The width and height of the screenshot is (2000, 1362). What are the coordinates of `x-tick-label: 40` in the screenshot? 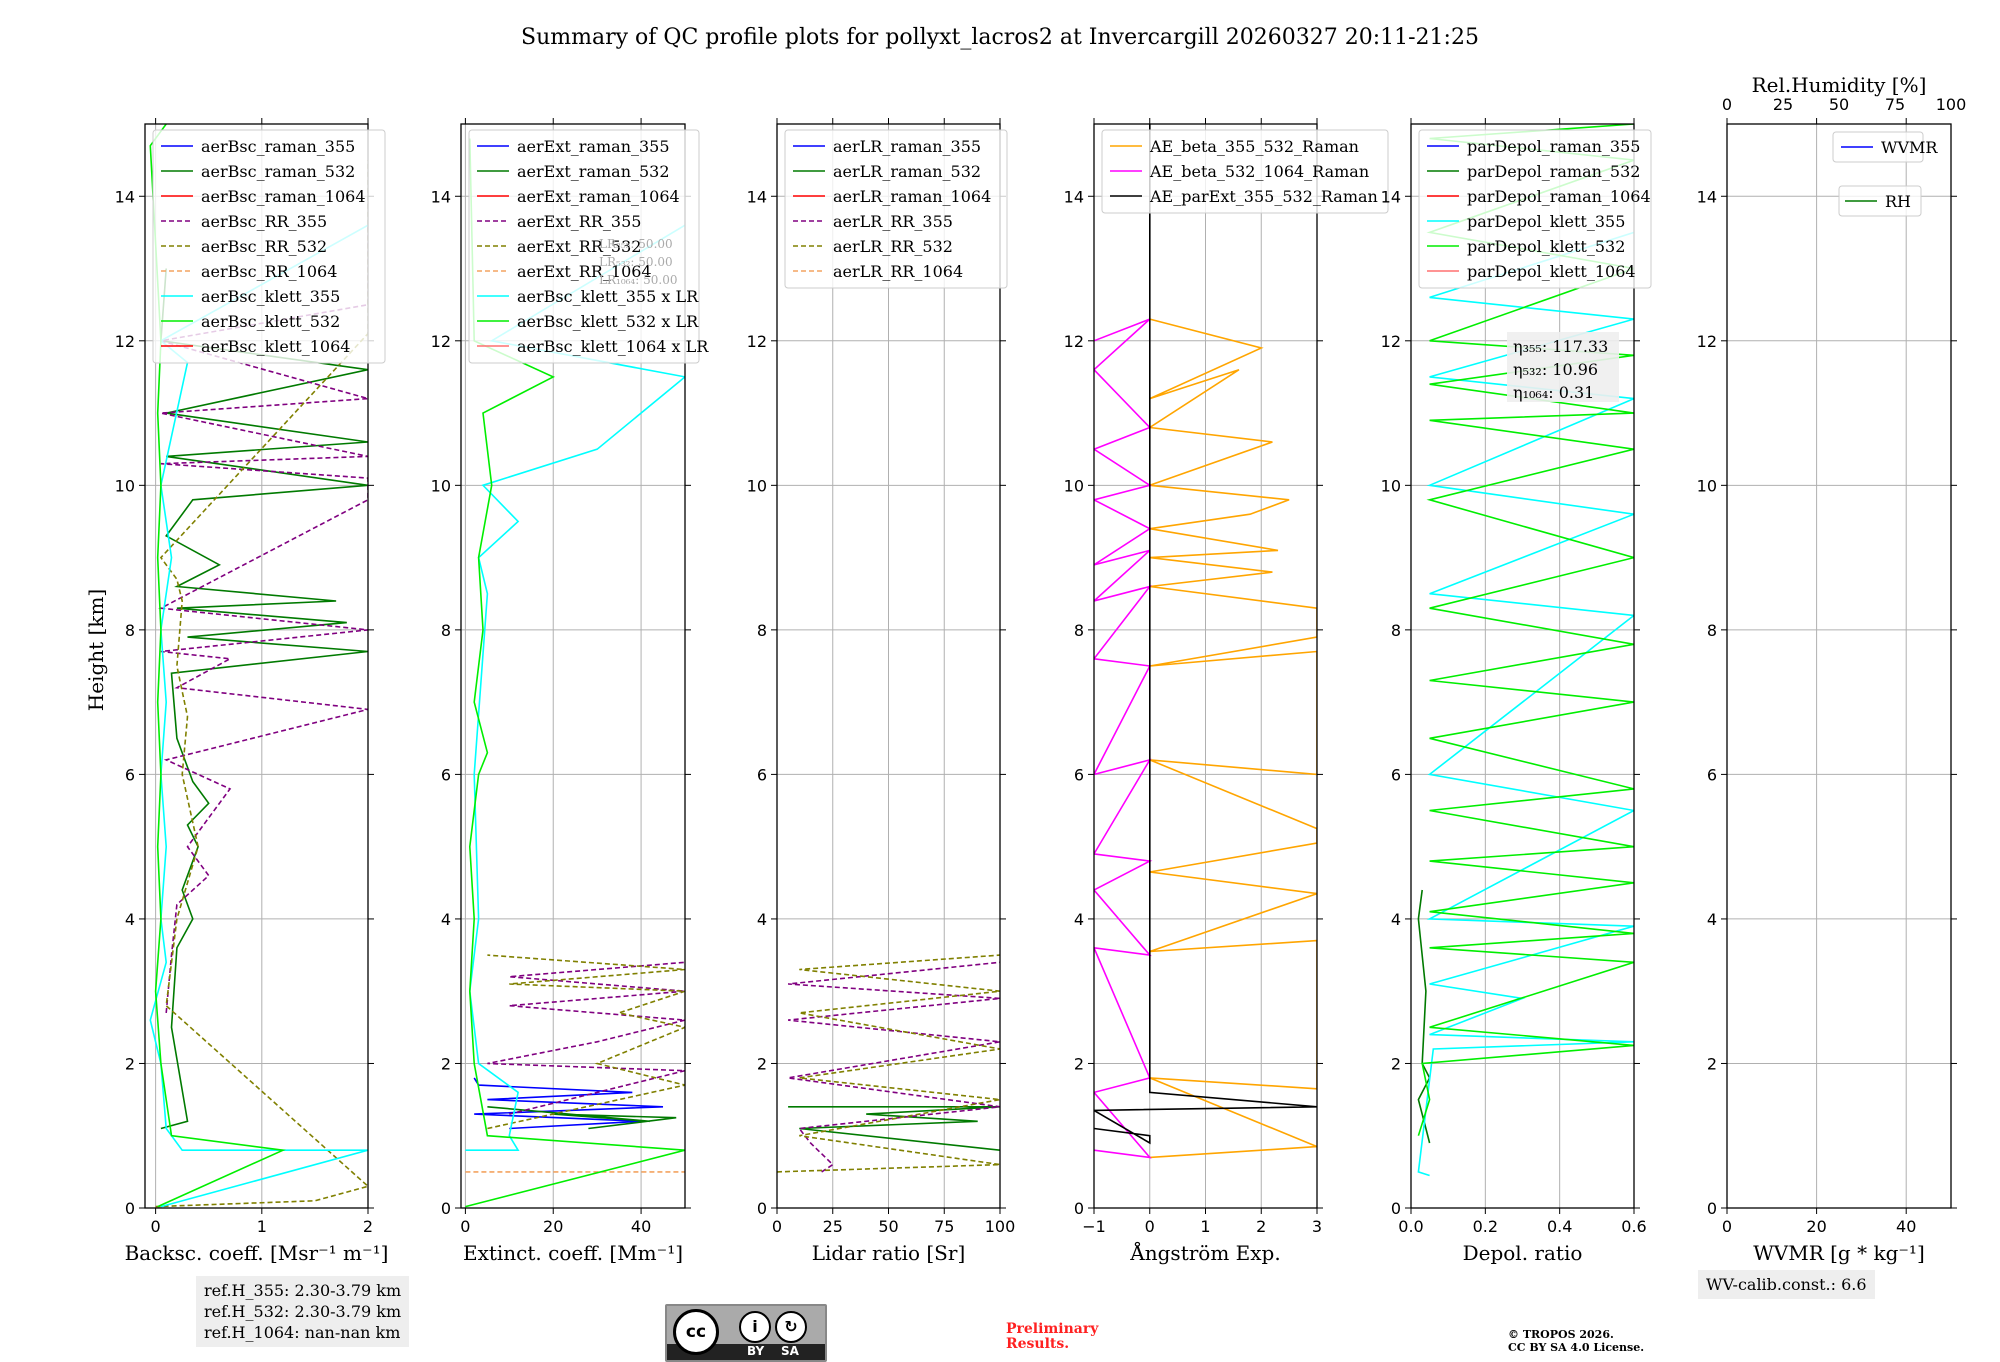 It's located at (1906, 1226).